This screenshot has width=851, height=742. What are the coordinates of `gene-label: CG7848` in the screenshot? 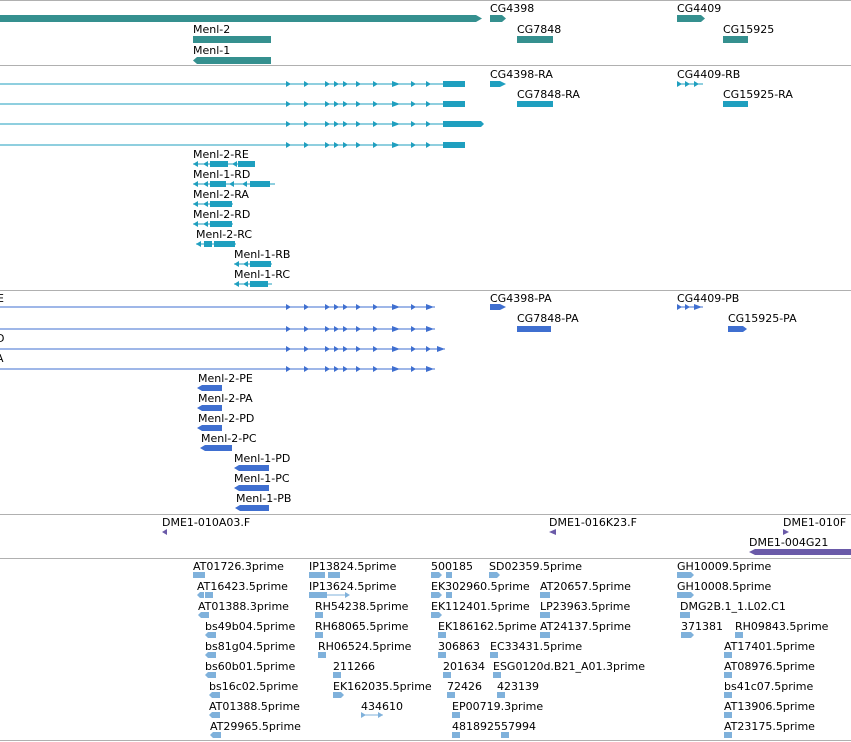 It's located at (539, 29).